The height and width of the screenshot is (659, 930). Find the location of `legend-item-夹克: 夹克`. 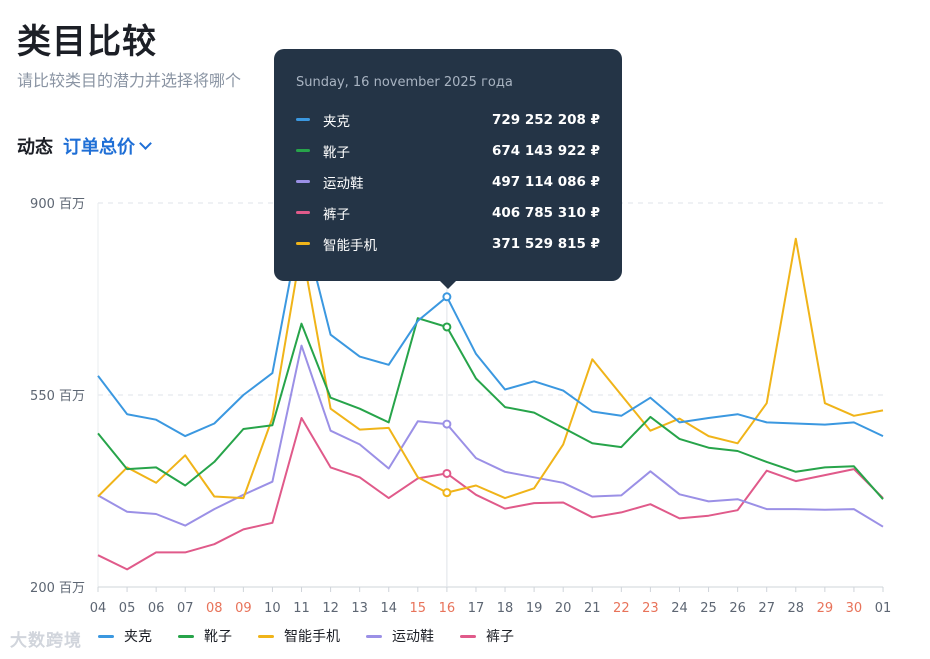

legend-item-夹克: 夹克 is located at coordinates (125, 636).